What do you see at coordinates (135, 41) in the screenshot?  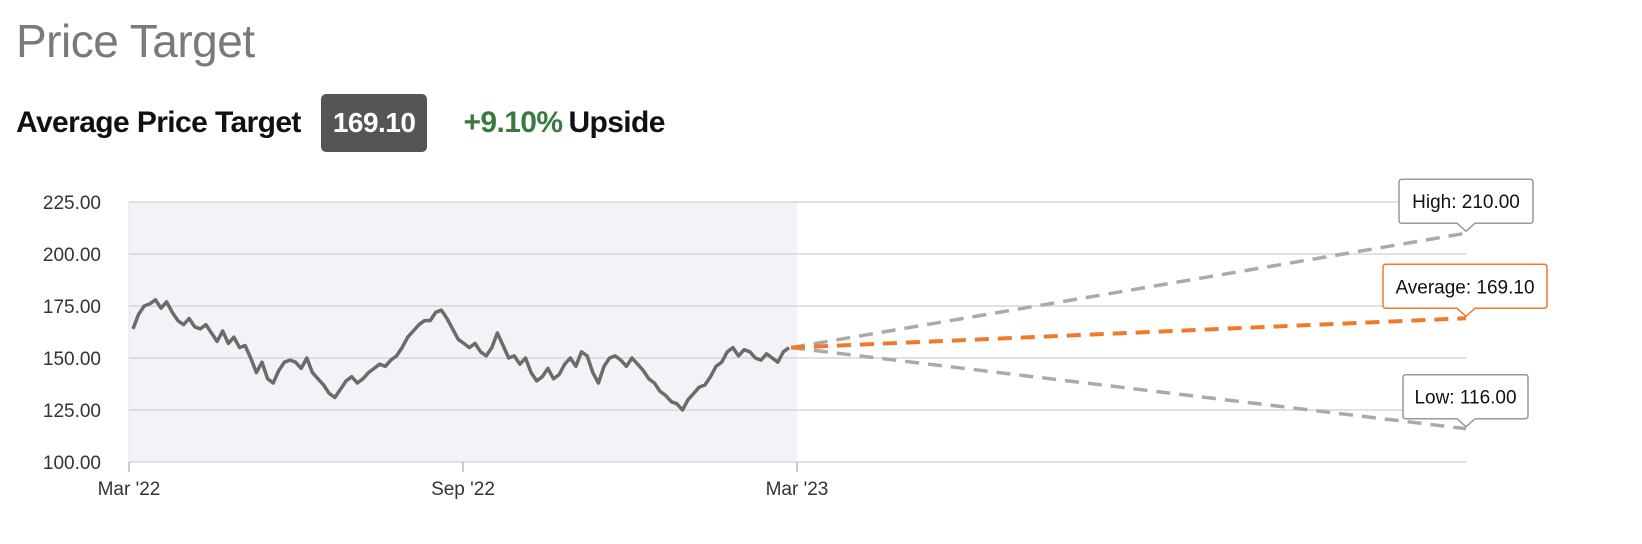 I see `page-title: Price Target` at bounding box center [135, 41].